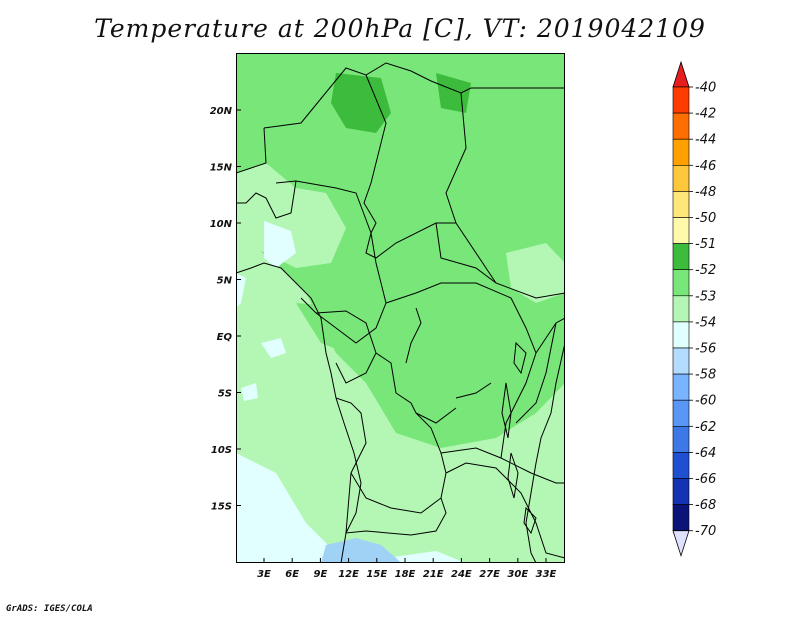 This screenshot has height=618, width=800. Describe the element at coordinates (705, 375) in the screenshot. I see `colorbar-label: -58` at that location.